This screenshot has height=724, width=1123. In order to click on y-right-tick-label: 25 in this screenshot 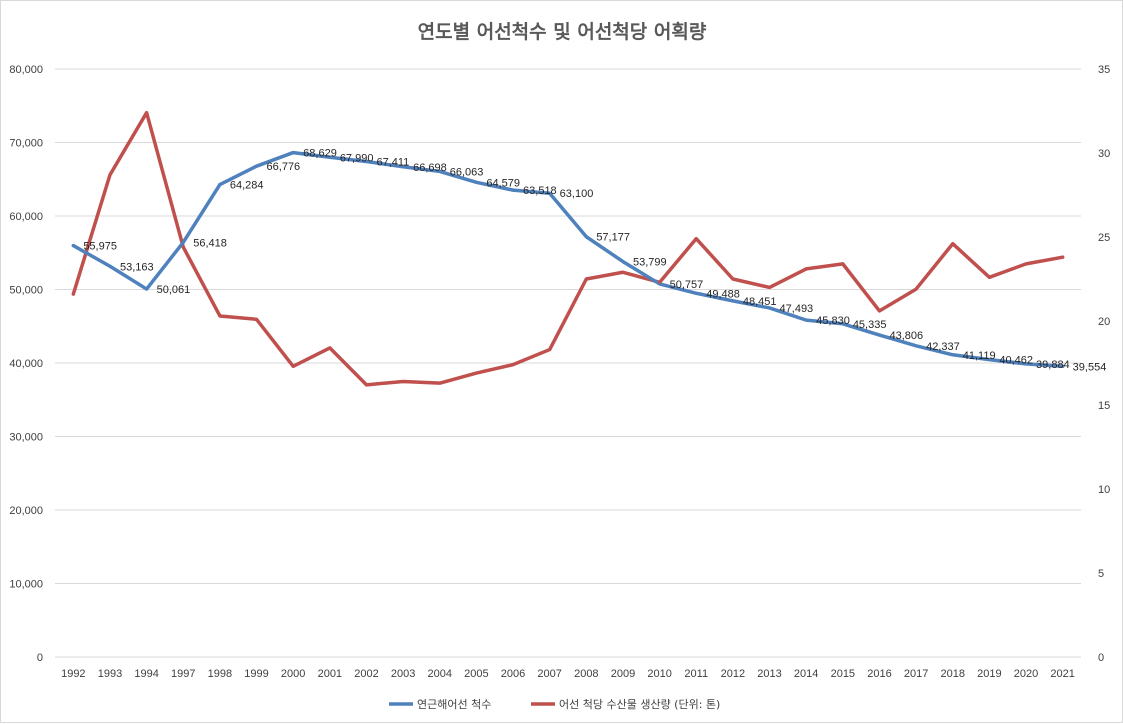, I will do `click(1104, 238)`.